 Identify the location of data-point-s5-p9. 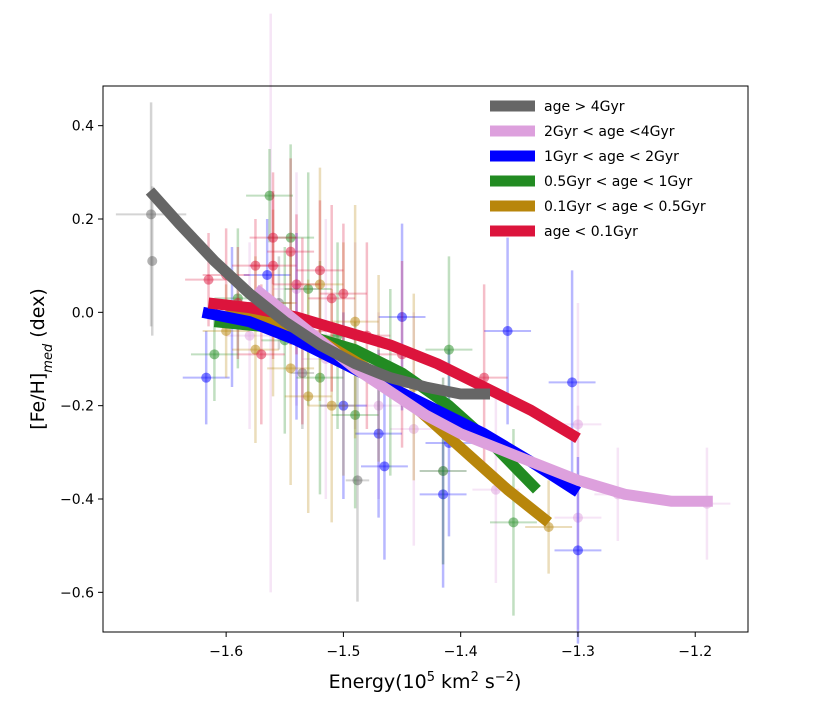
(320, 270).